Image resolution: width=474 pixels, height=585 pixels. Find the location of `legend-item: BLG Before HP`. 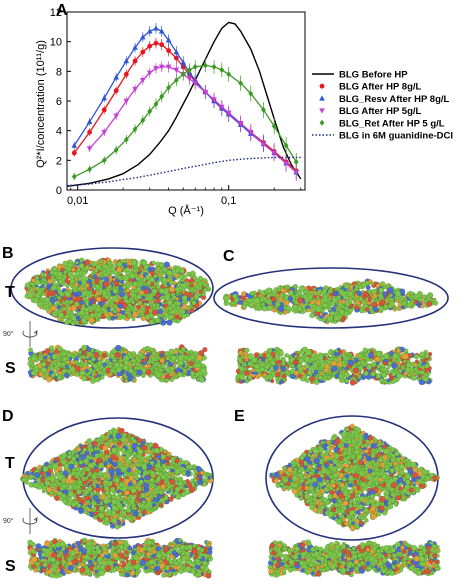

legend-item: BLG Before HP is located at coordinates (360, 75).